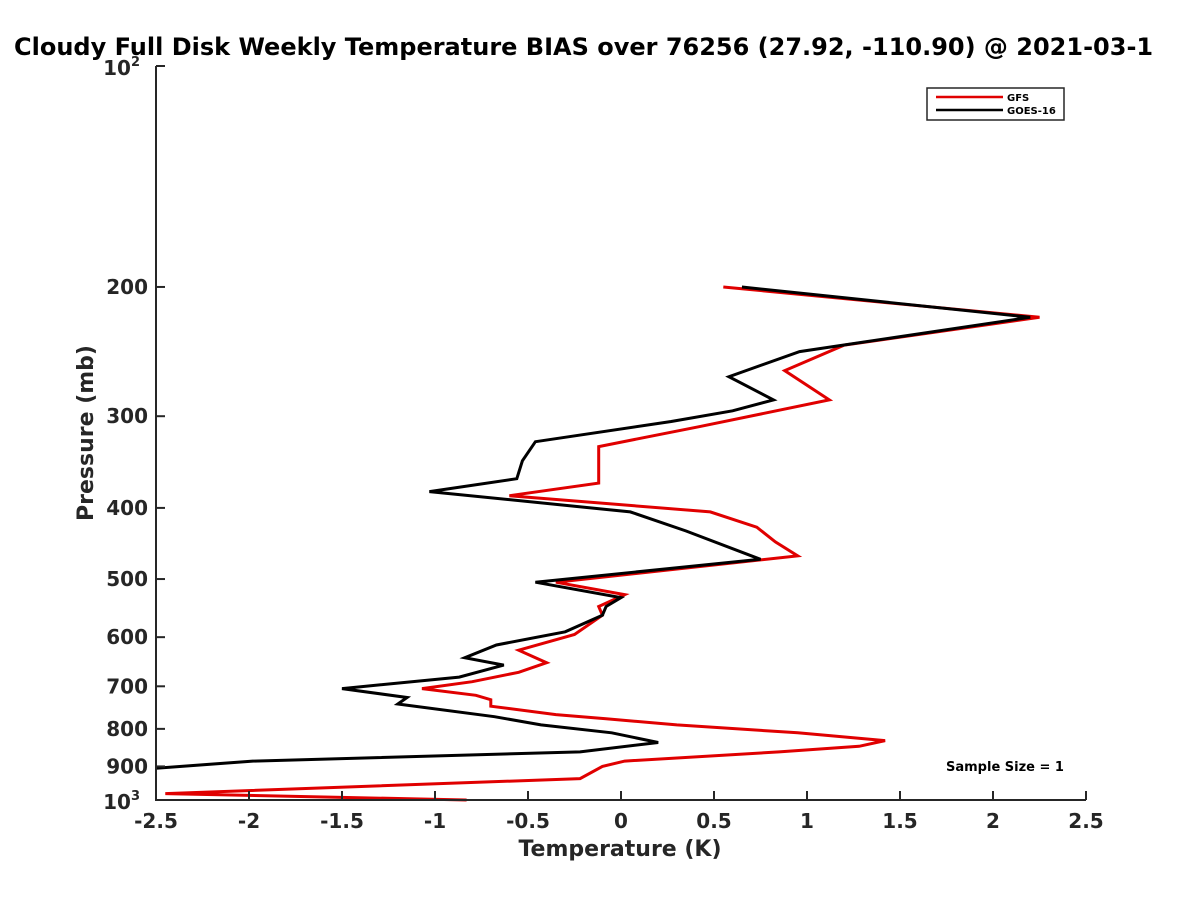 This screenshot has height=900, width=1200. What do you see at coordinates (1018, 98) in the screenshot?
I see `legend-label-gfs: GFS` at bounding box center [1018, 98].